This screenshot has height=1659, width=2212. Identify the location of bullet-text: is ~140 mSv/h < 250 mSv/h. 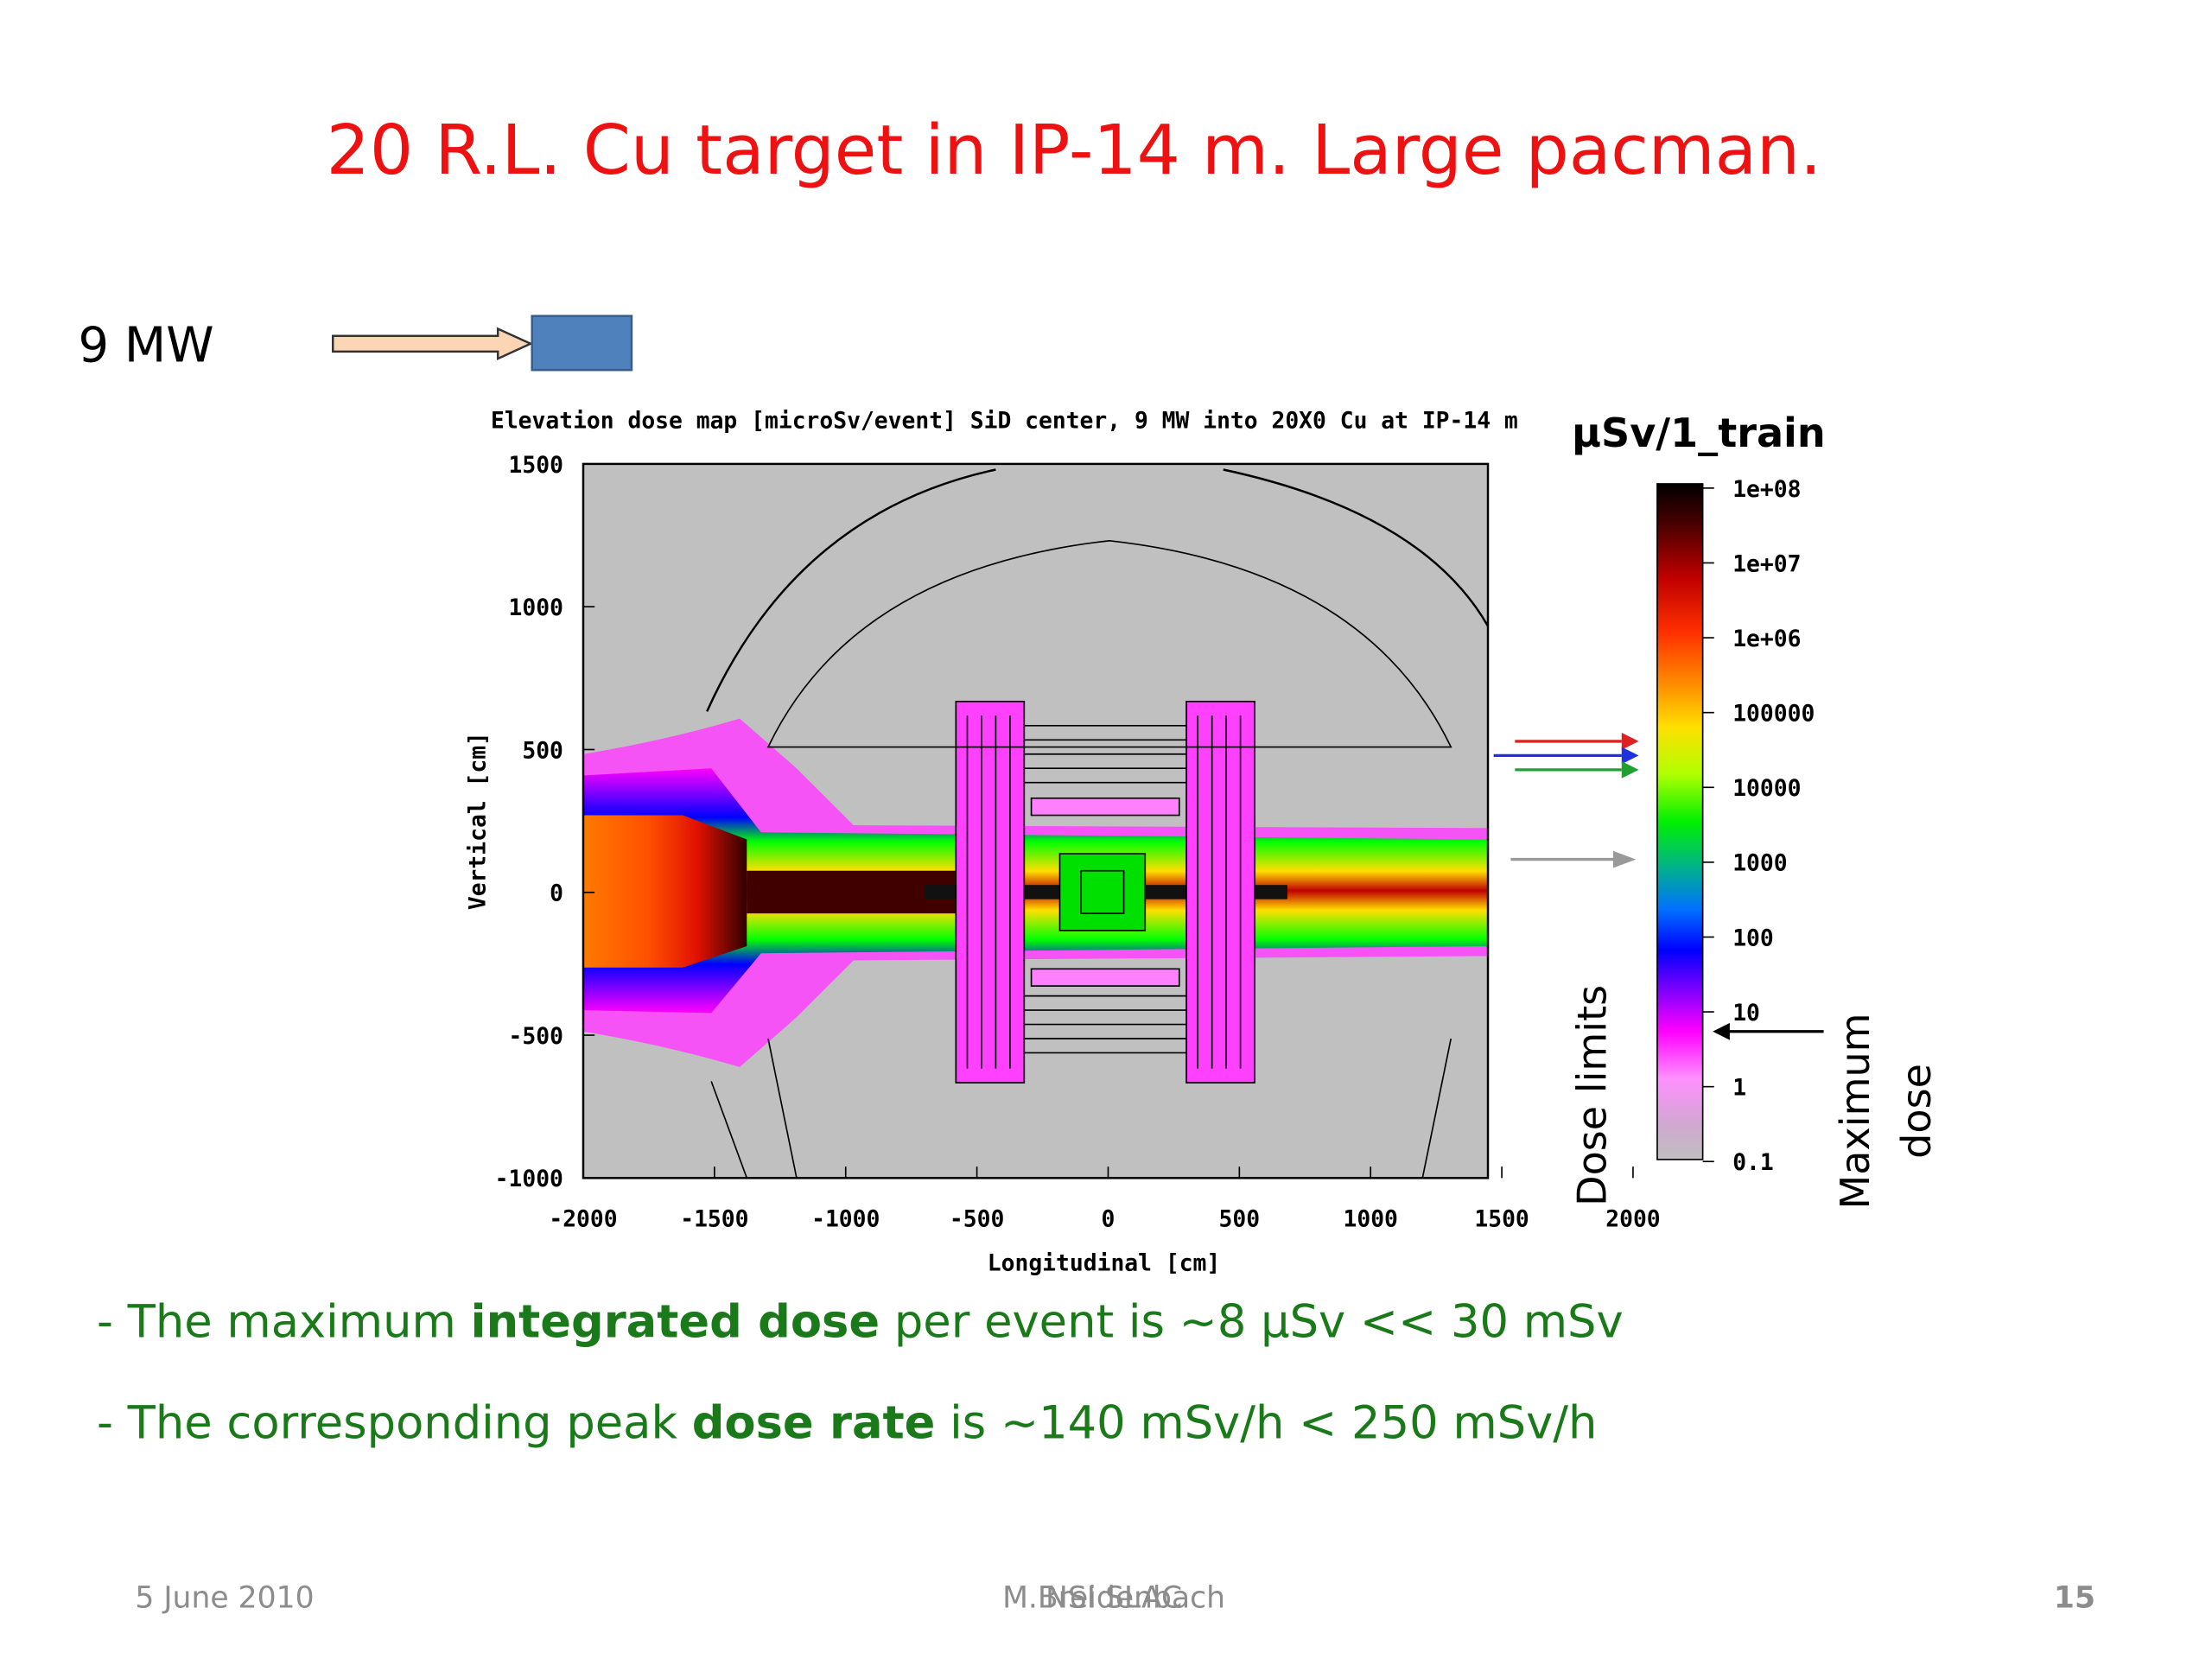
(1266, 1423).